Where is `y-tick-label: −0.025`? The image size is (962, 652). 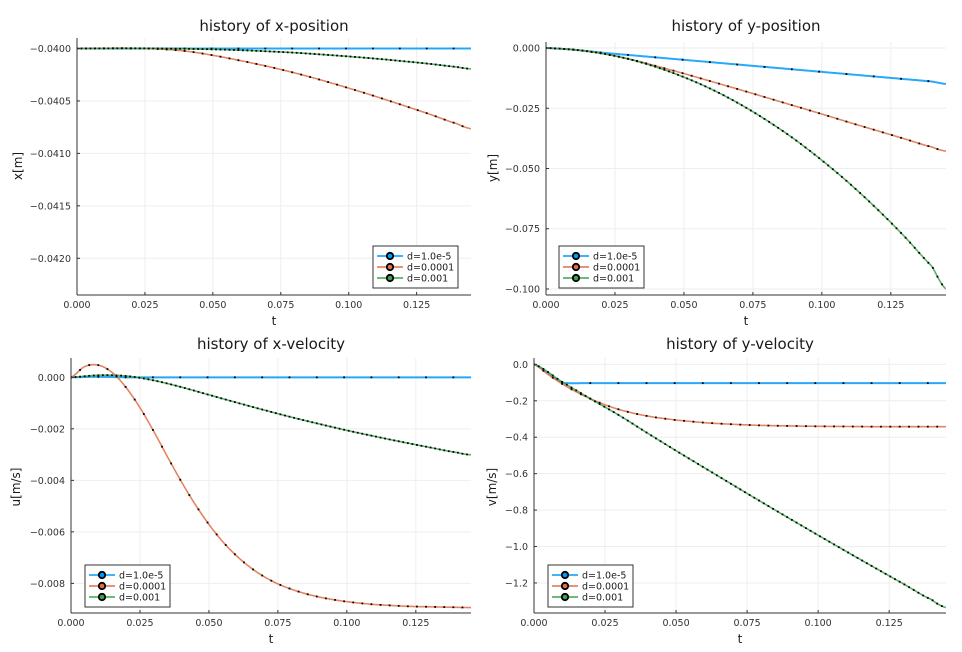
y-tick-label: −0.025 is located at coordinates (522, 109).